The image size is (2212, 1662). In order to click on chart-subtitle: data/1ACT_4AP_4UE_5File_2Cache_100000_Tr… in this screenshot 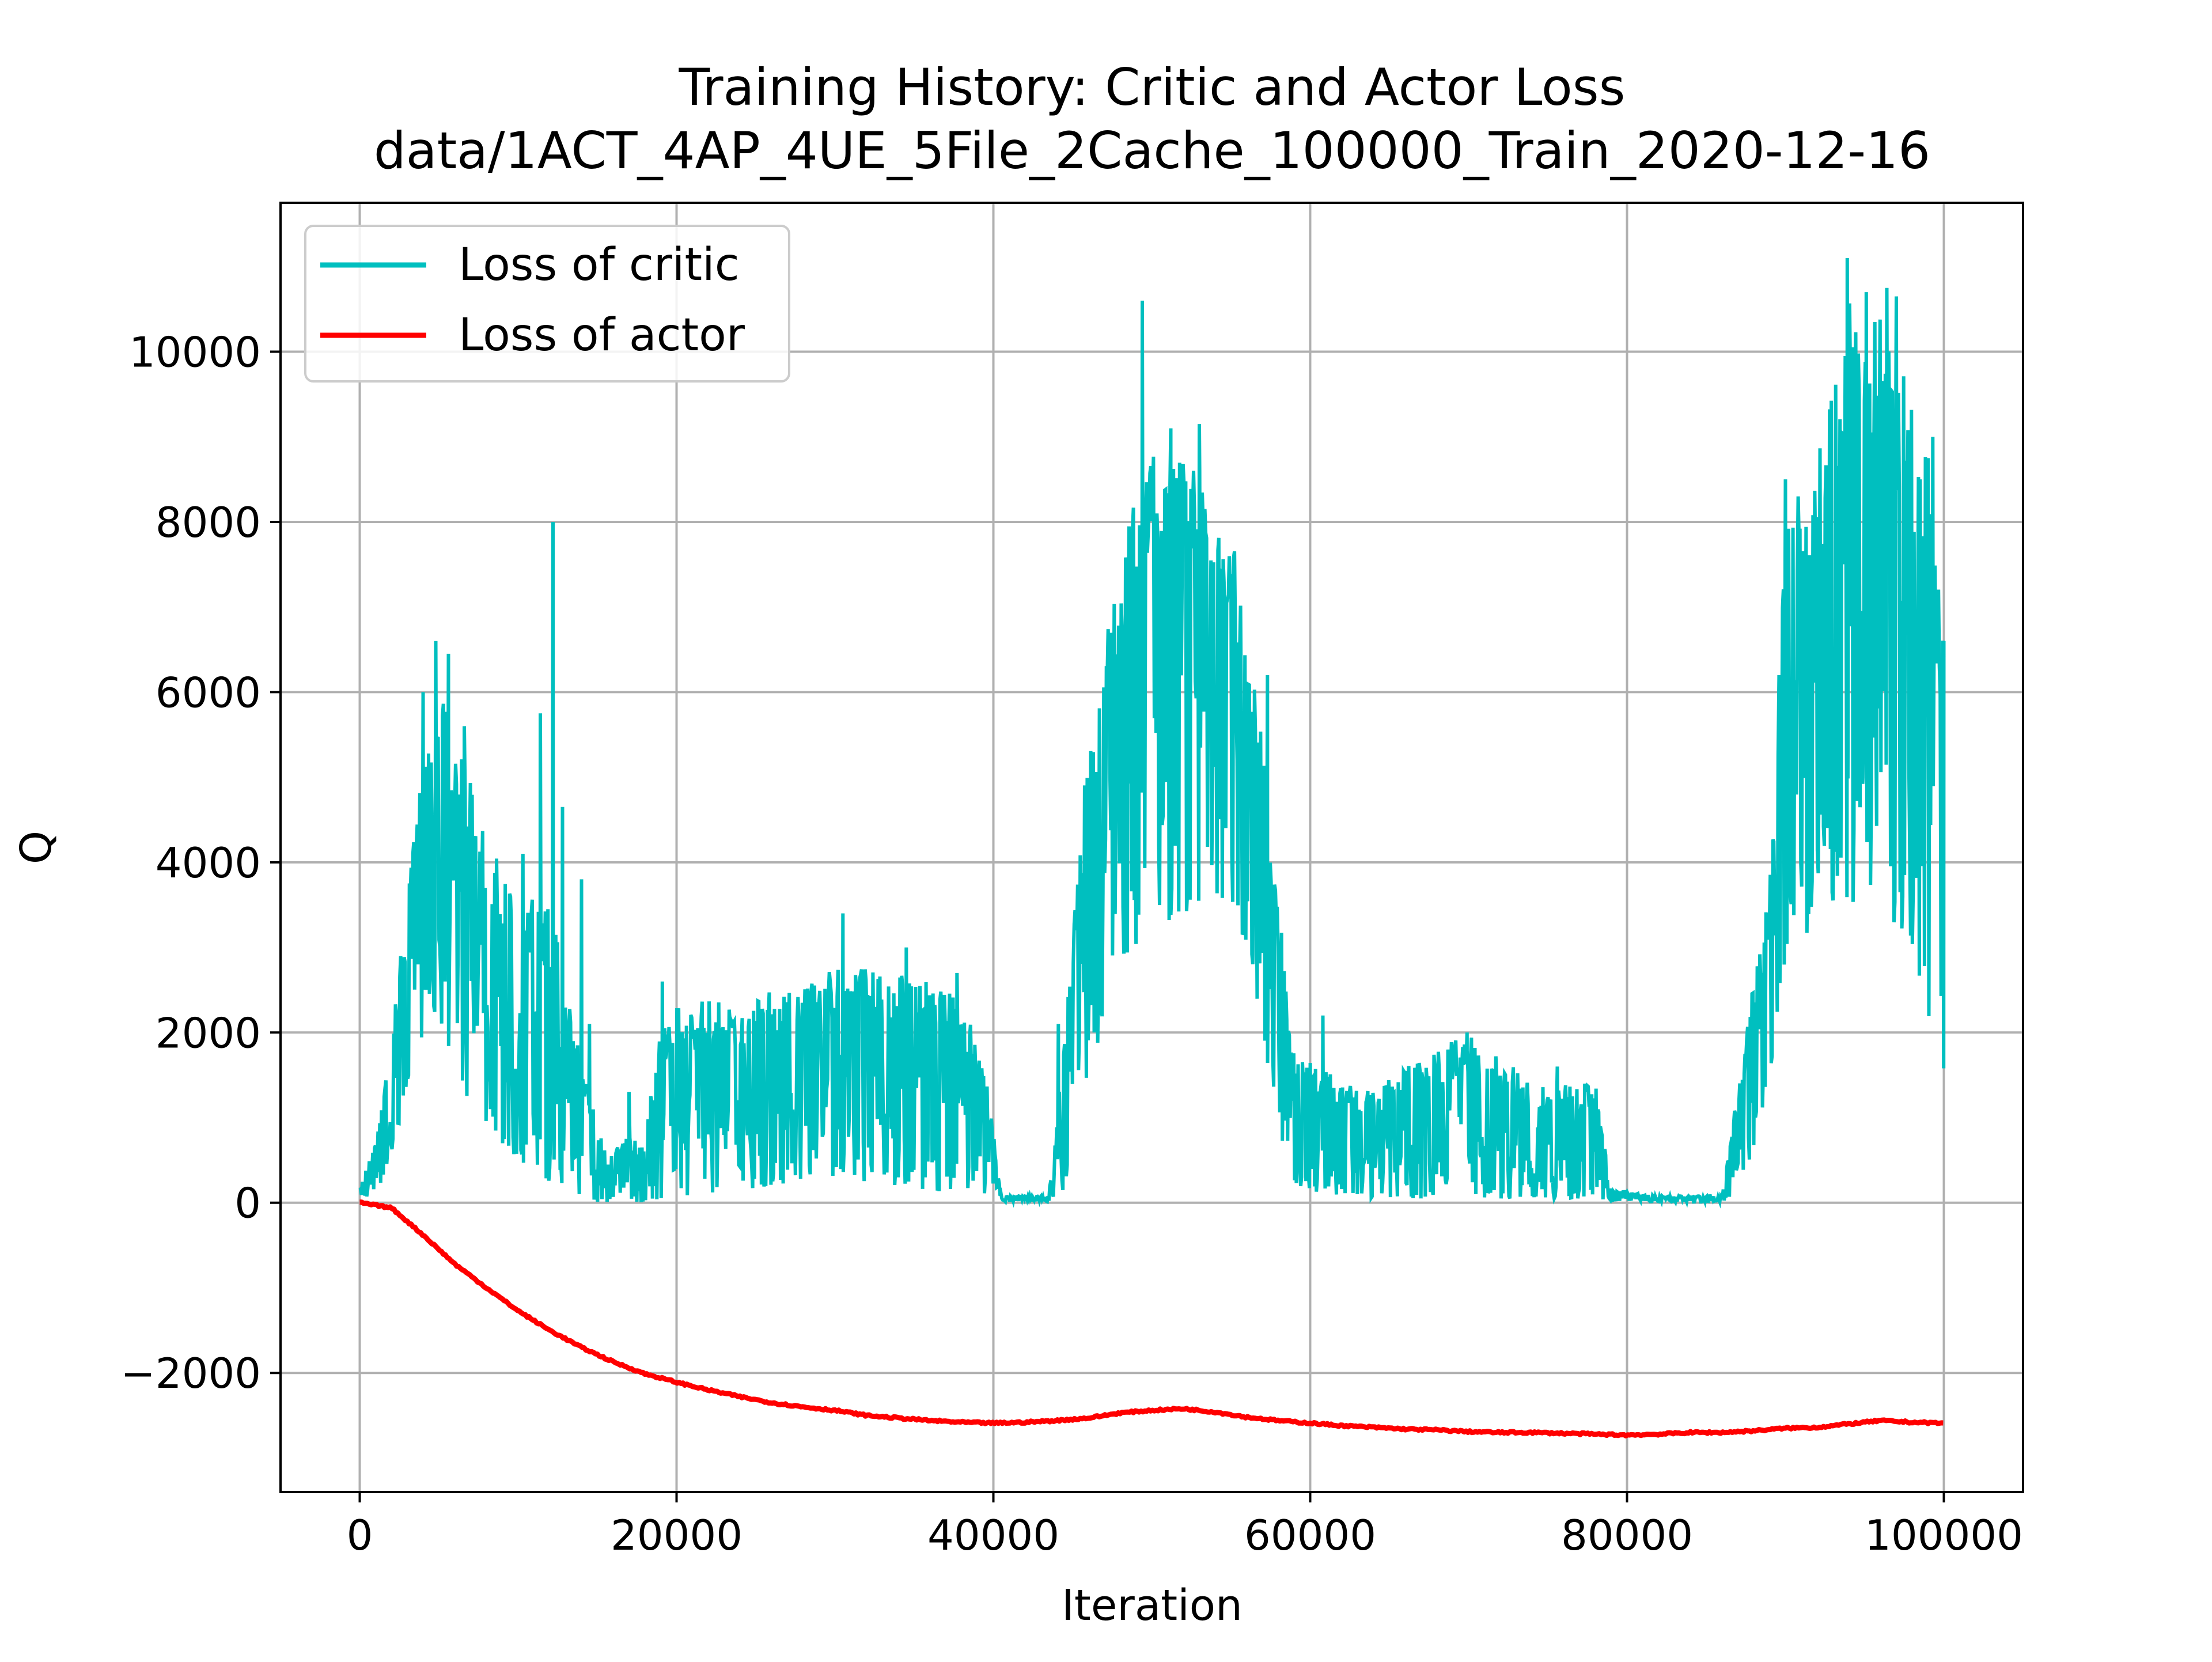, I will do `click(1152, 150)`.